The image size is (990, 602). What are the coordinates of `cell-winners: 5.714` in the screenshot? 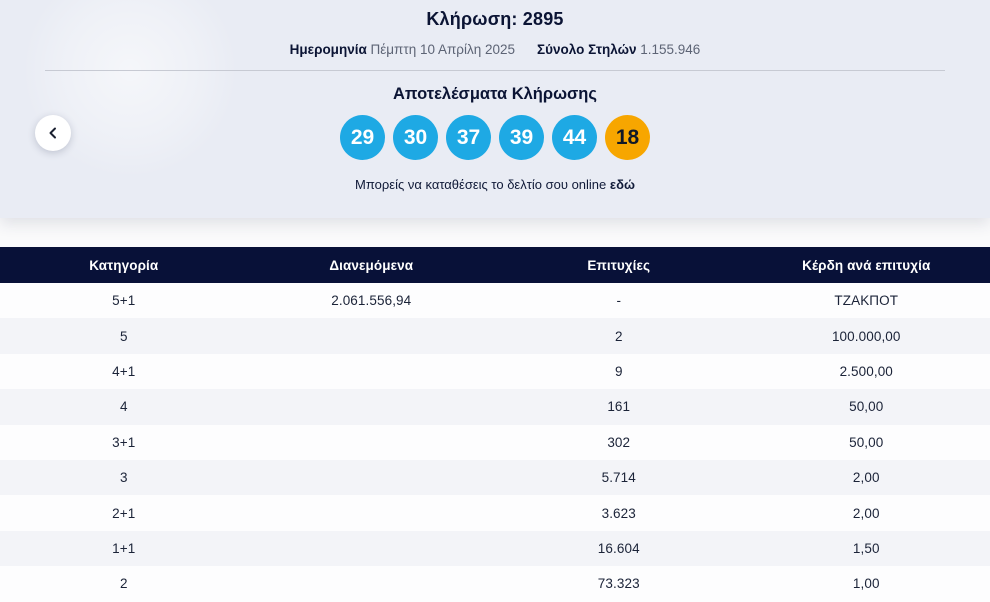 It's located at (618, 478).